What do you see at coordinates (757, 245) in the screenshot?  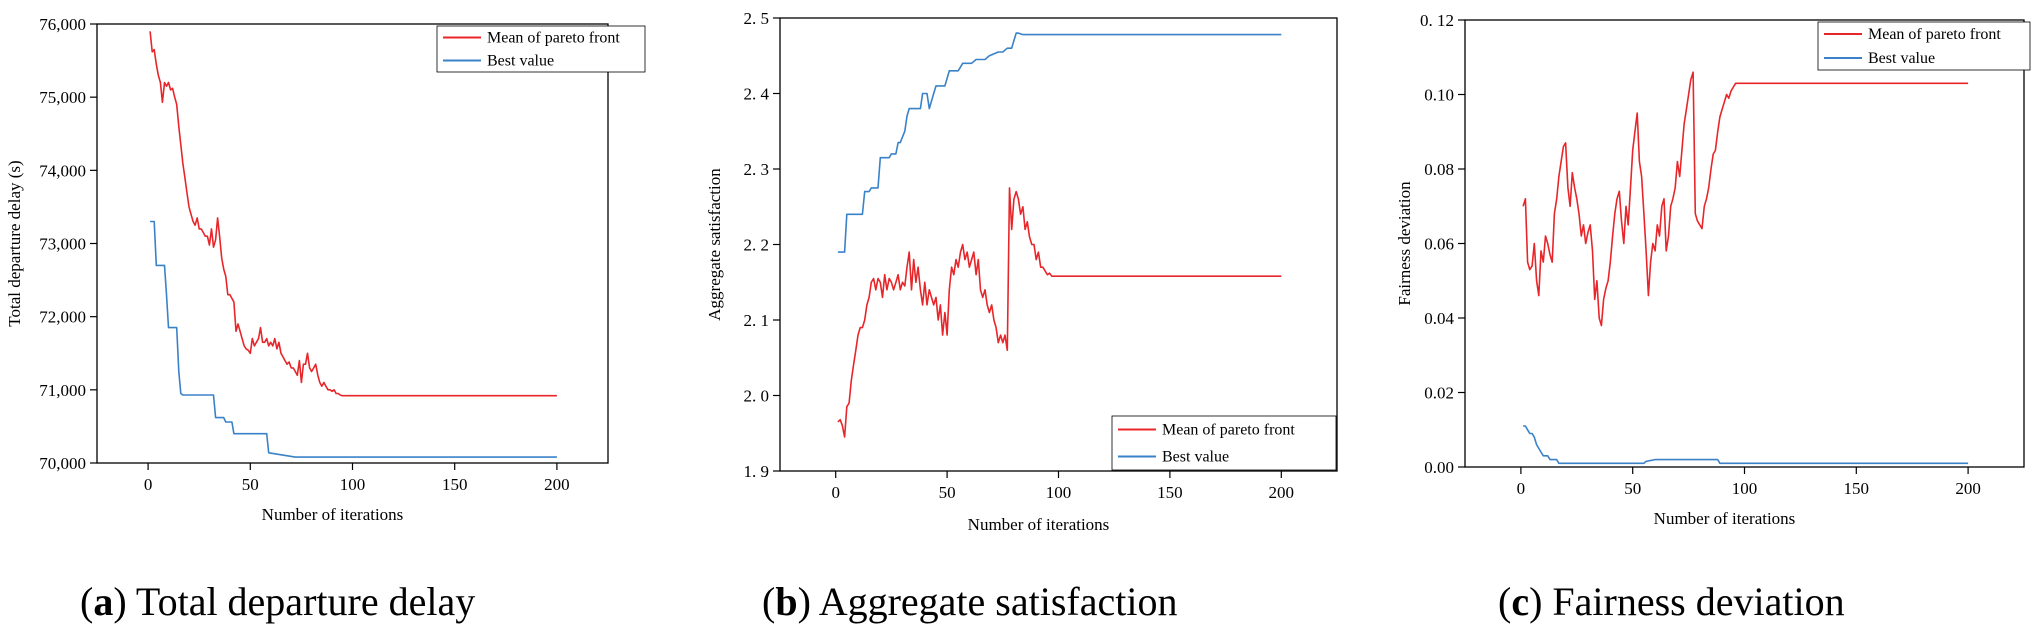 I see `y-tick-label: 2. 2` at bounding box center [757, 245].